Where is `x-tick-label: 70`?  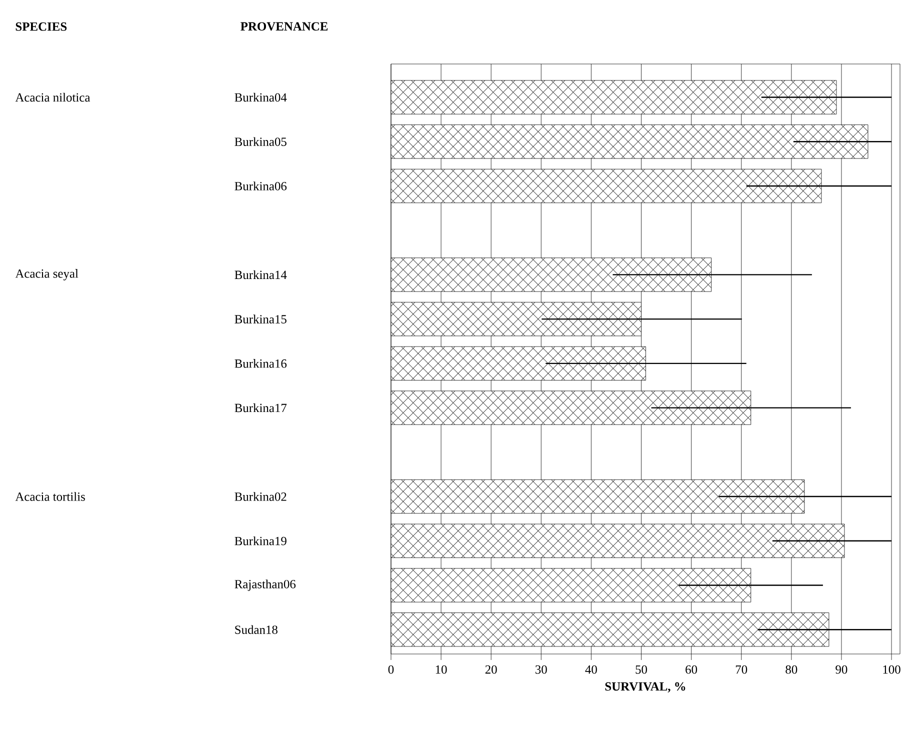
x-tick-label: 70 is located at coordinates (742, 669).